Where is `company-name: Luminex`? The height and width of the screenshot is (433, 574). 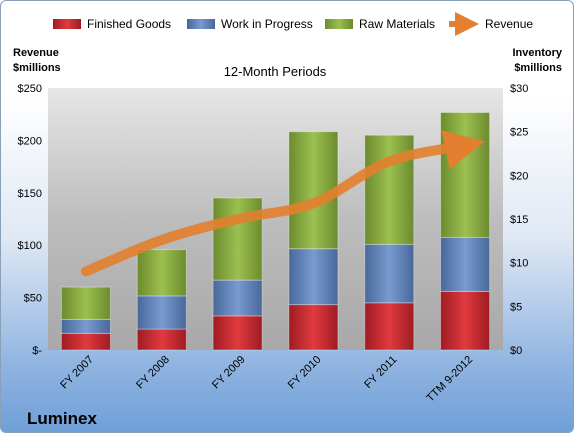
company-name: Luminex is located at coordinates (62, 418).